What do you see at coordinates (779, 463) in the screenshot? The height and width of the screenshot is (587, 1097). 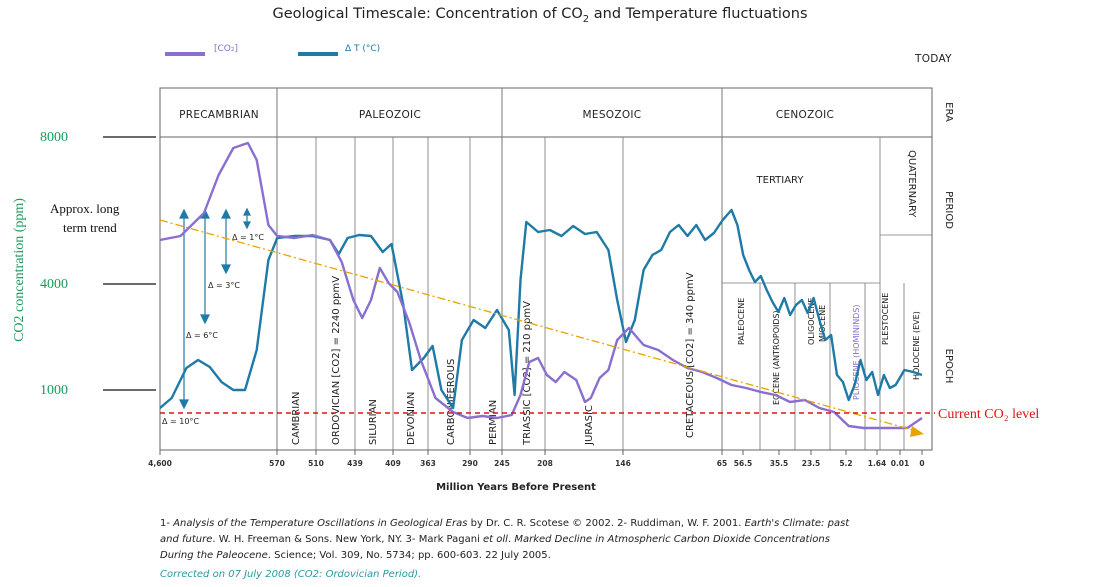 I see `x-tick-label: 35.5` at bounding box center [779, 463].